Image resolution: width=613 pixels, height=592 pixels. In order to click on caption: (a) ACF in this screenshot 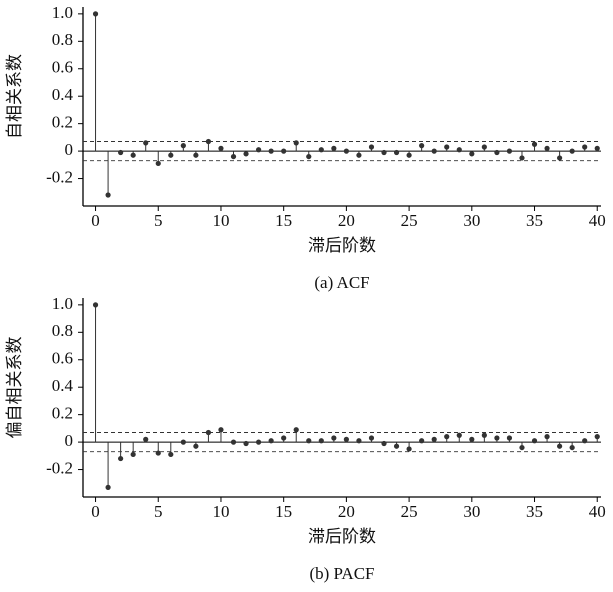, I will do `click(341, 282)`.